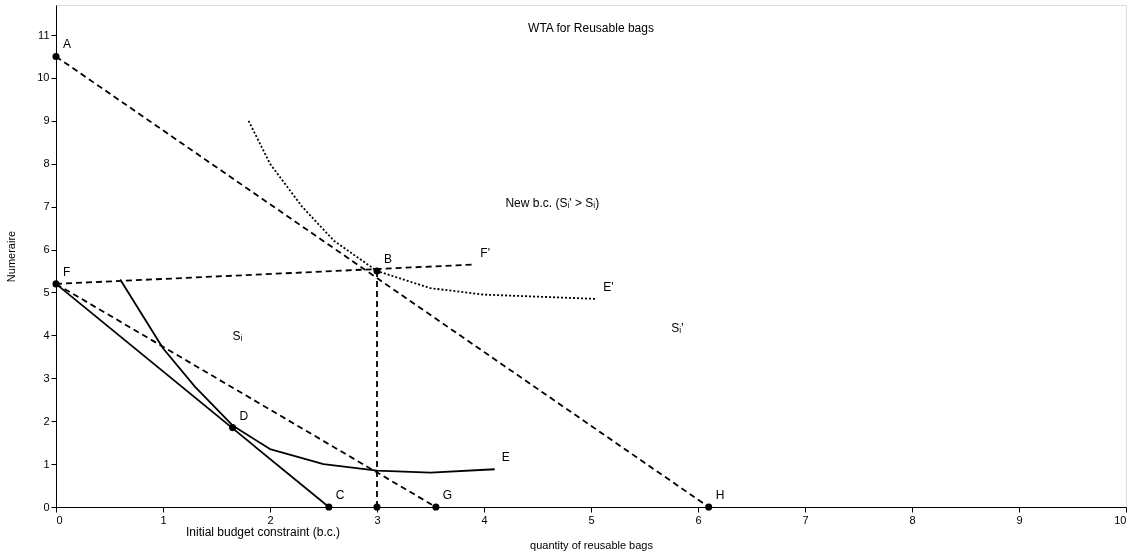 This screenshot has height=555, width=1147. Describe the element at coordinates (270, 519) in the screenshot. I see `x-tick-label: 2` at that location.